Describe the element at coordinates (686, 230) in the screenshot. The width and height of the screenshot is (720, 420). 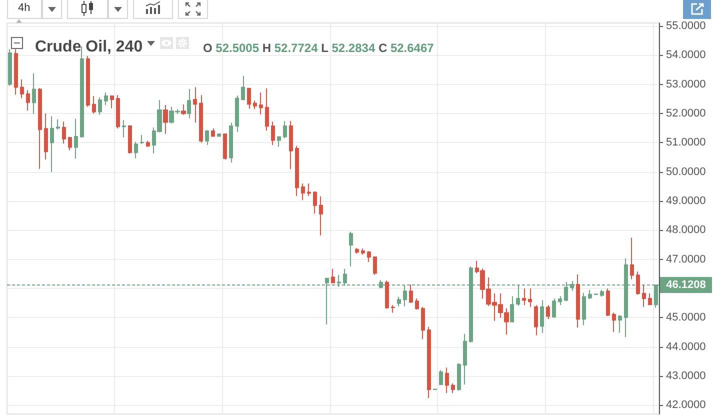
I see `y-tick-label: 48.0000` at that location.